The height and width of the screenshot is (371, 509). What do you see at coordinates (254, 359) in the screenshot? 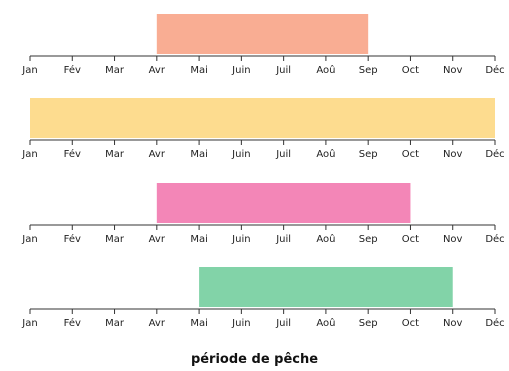
I see `x-axis-title: période de pêche` at bounding box center [254, 359].